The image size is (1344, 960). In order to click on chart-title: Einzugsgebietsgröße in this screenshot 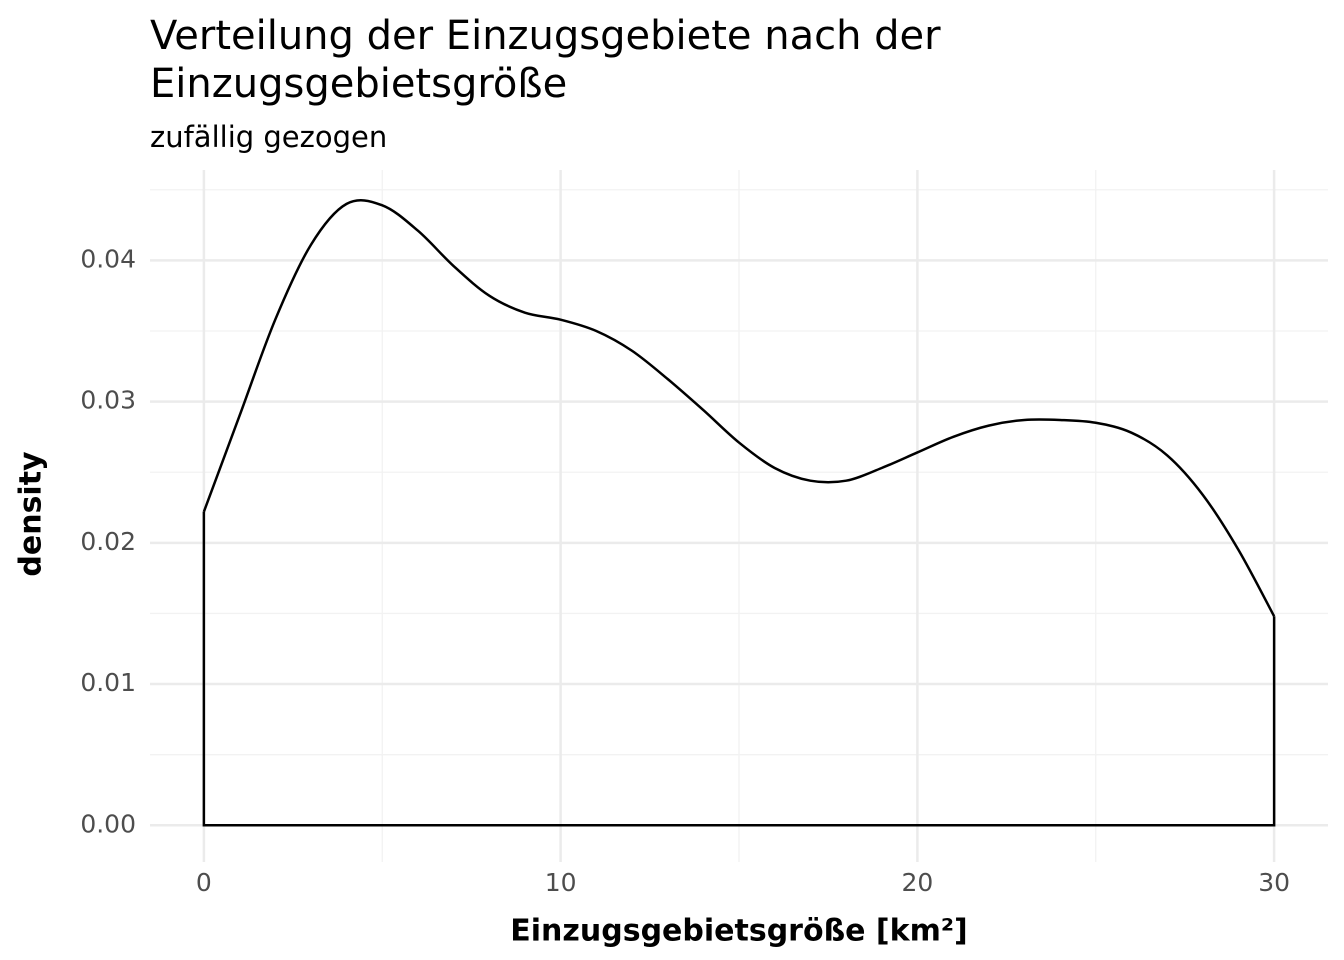, I will do `click(358, 84)`.